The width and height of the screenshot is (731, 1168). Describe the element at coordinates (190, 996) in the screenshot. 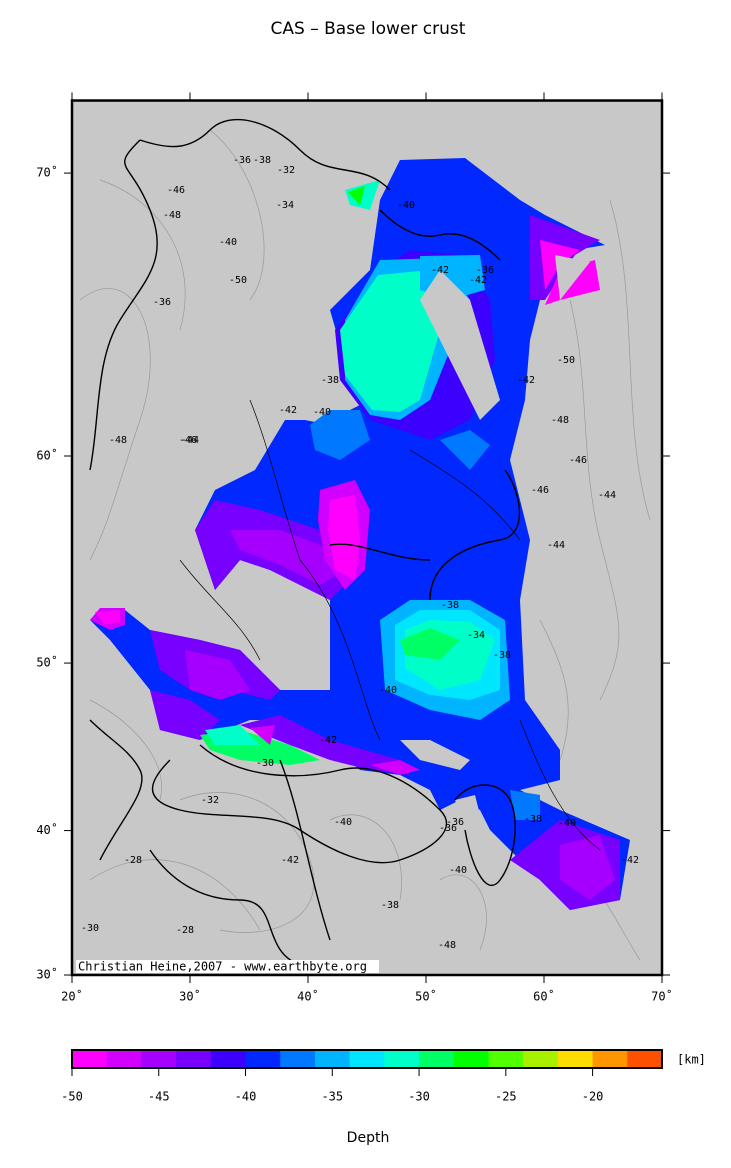

I see `x-tick-label: 30˚` at that location.